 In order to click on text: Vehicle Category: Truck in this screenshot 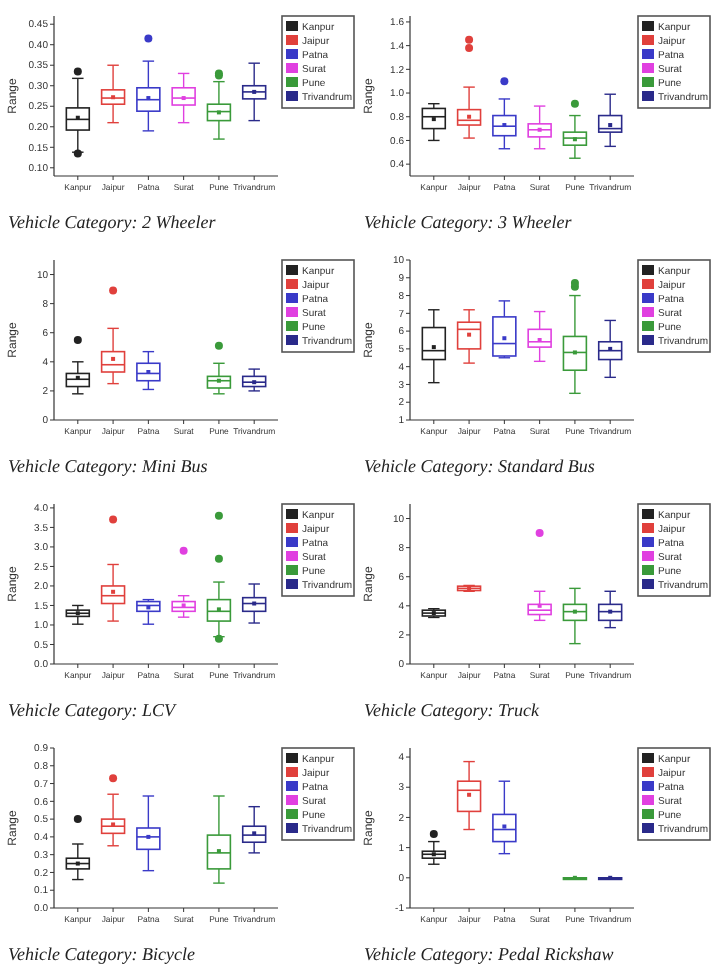, I will do `click(452, 710)`.